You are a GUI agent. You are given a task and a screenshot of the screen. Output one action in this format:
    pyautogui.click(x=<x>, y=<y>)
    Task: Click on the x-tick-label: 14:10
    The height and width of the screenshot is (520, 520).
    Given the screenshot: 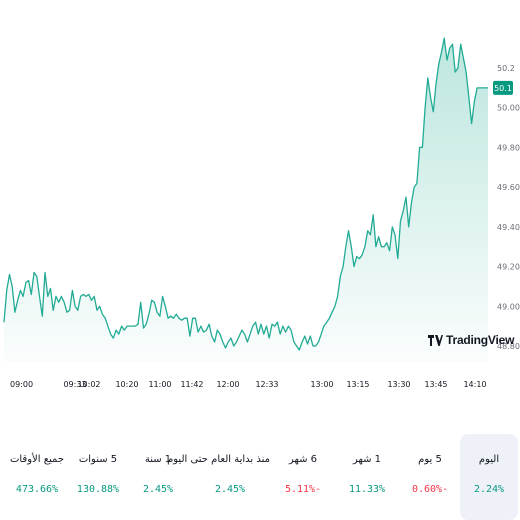 What is the action you would take?
    pyautogui.click(x=474, y=384)
    